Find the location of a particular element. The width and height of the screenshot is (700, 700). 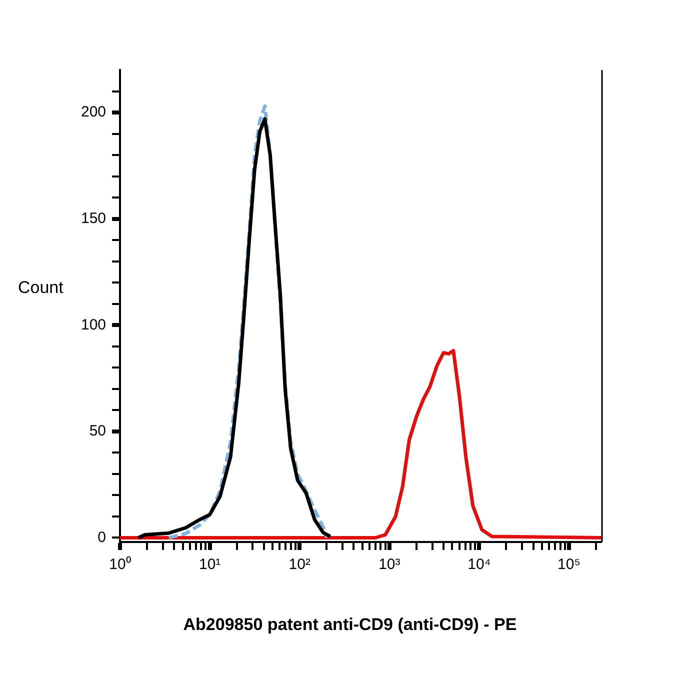

x-axis-title: Ab209850 patent anti-CD9 (anti-CD9) - PE is located at coordinates (350, 625).